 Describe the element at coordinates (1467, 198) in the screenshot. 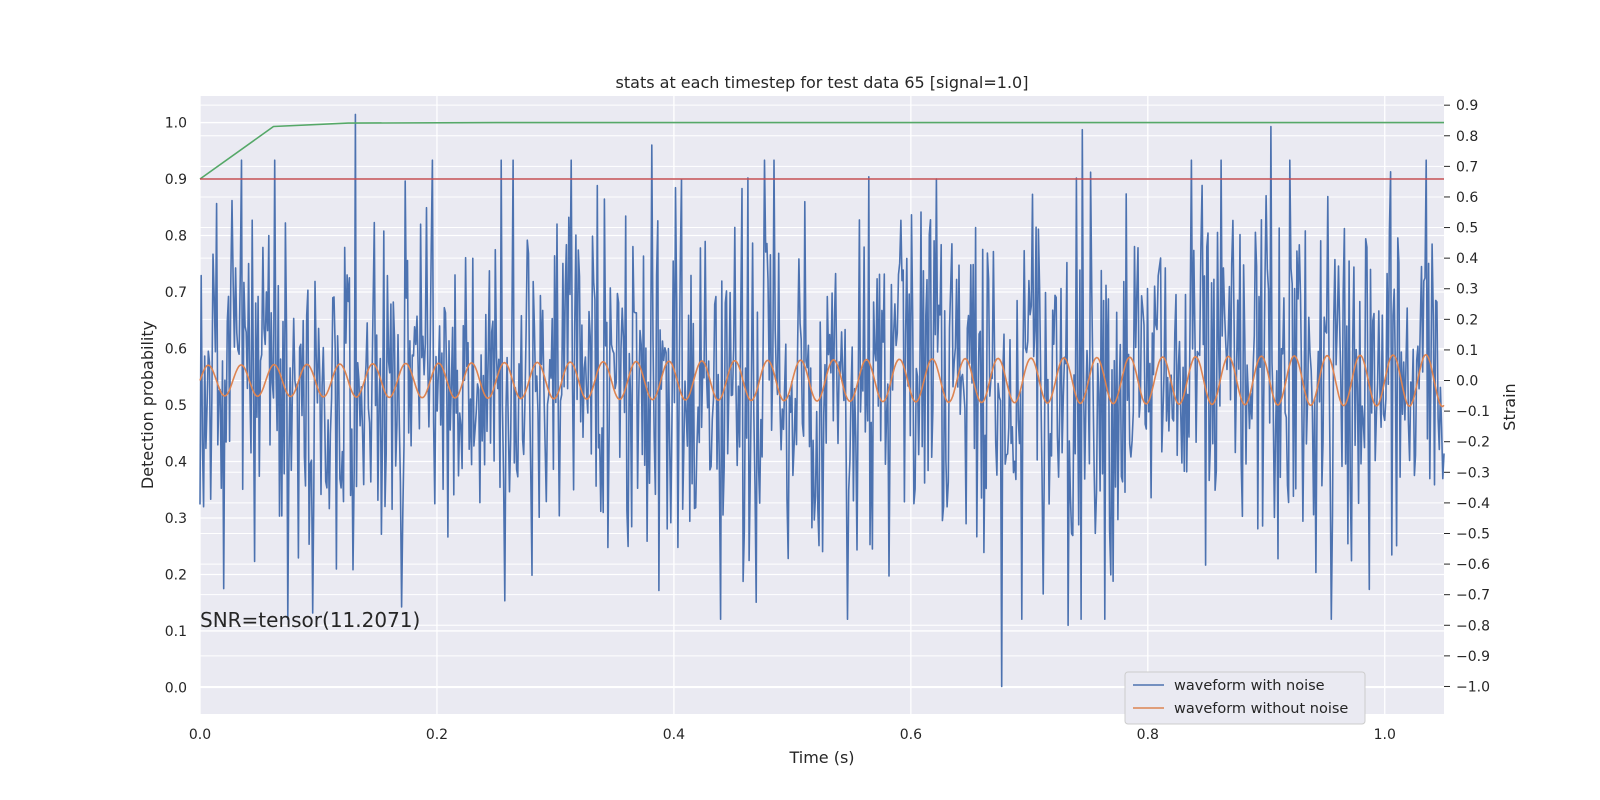

I see `y-tick-label-right: 0.6` at that location.